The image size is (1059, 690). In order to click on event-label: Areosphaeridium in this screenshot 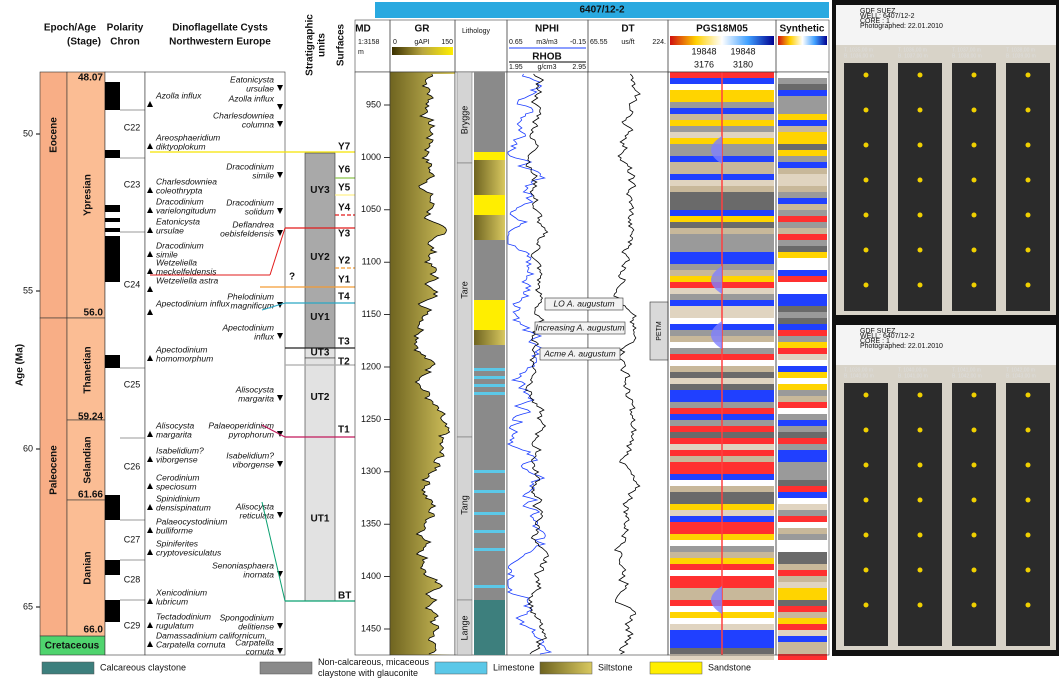, I will do `click(187, 137)`.